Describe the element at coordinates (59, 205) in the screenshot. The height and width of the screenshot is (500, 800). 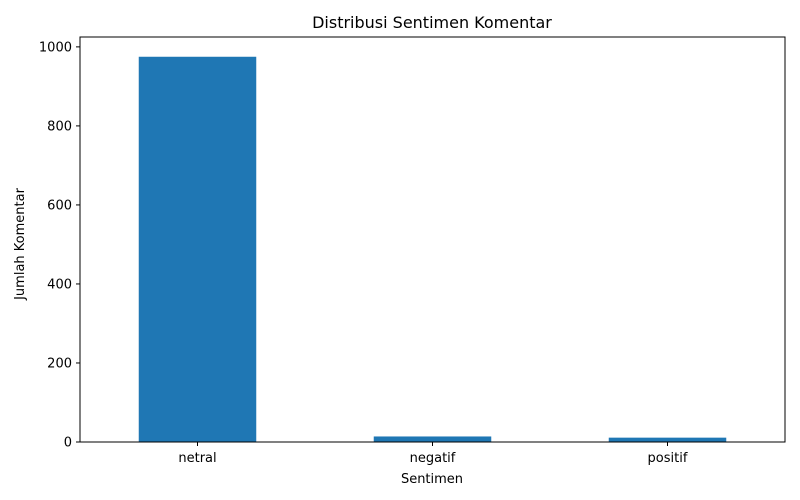
I see `y-tick-label: 600` at that location.